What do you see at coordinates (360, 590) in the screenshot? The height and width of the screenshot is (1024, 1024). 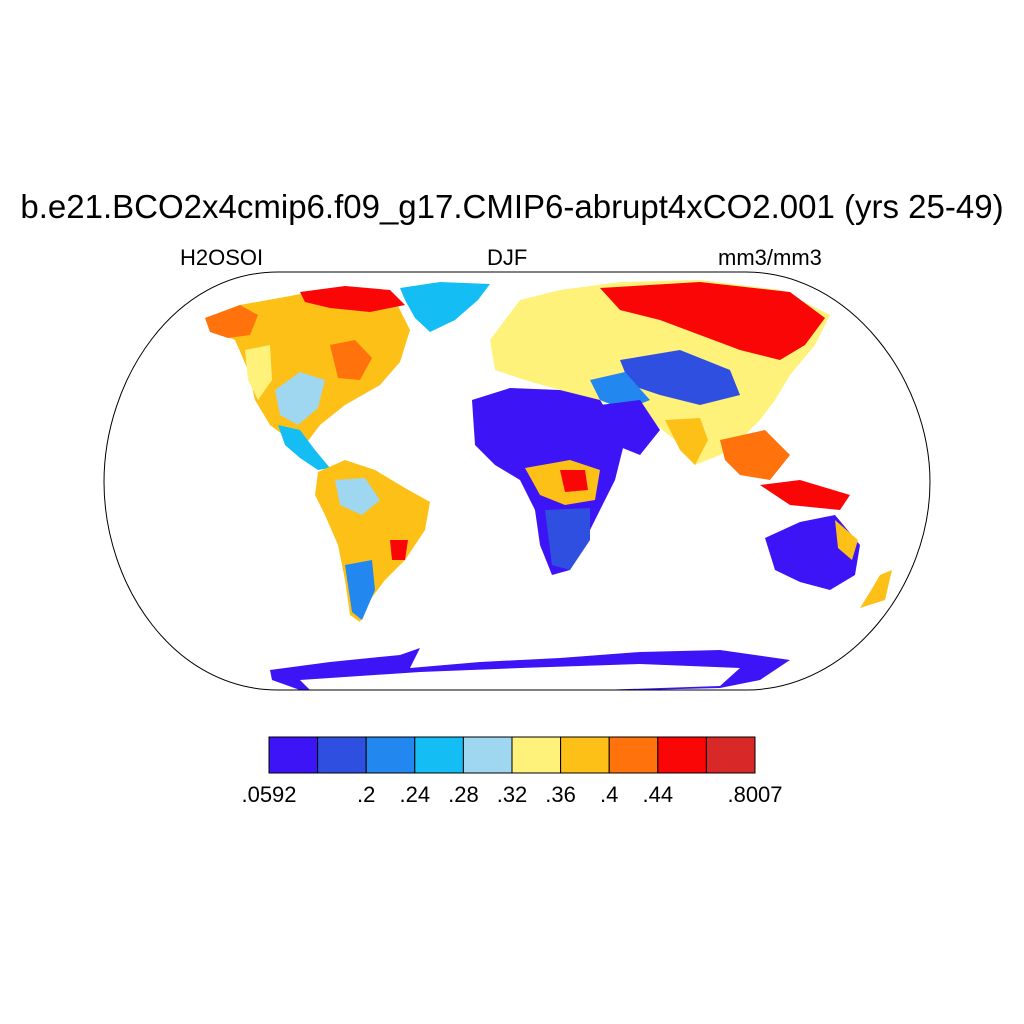 I see `south-america-south` at bounding box center [360, 590].